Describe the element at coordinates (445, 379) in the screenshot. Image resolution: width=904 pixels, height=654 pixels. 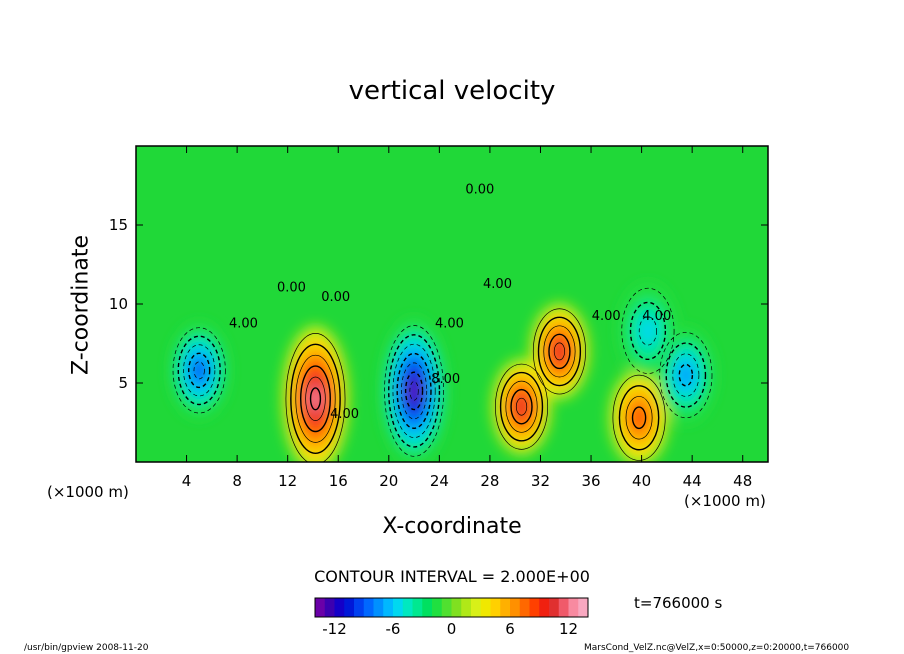
I see `contour-label: 8.00` at that location.